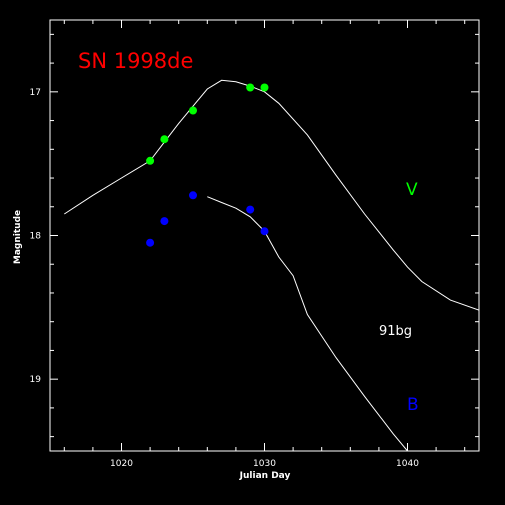 Image resolution: width=505 pixels, height=505 pixels. What do you see at coordinates (265, 476) in the screenshot?
I see `x-axis-title: Julian Day` at bounding box center [265, 476].